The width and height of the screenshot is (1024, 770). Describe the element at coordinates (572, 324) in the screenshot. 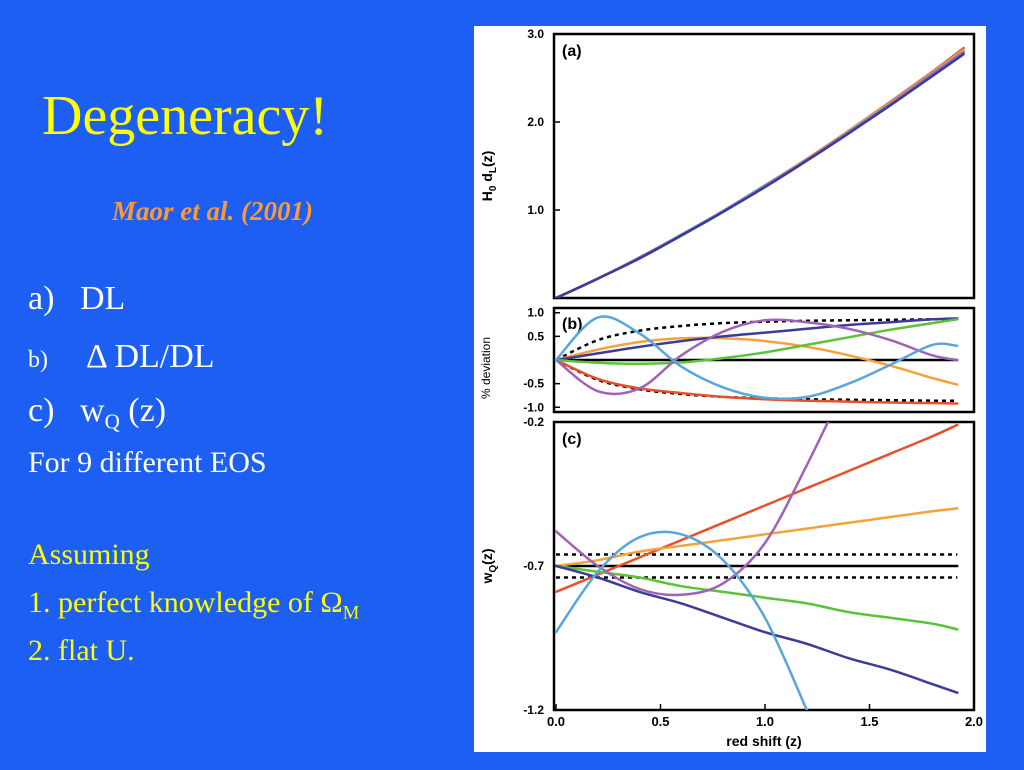

I see `panel-b-label: (b)` at that location.